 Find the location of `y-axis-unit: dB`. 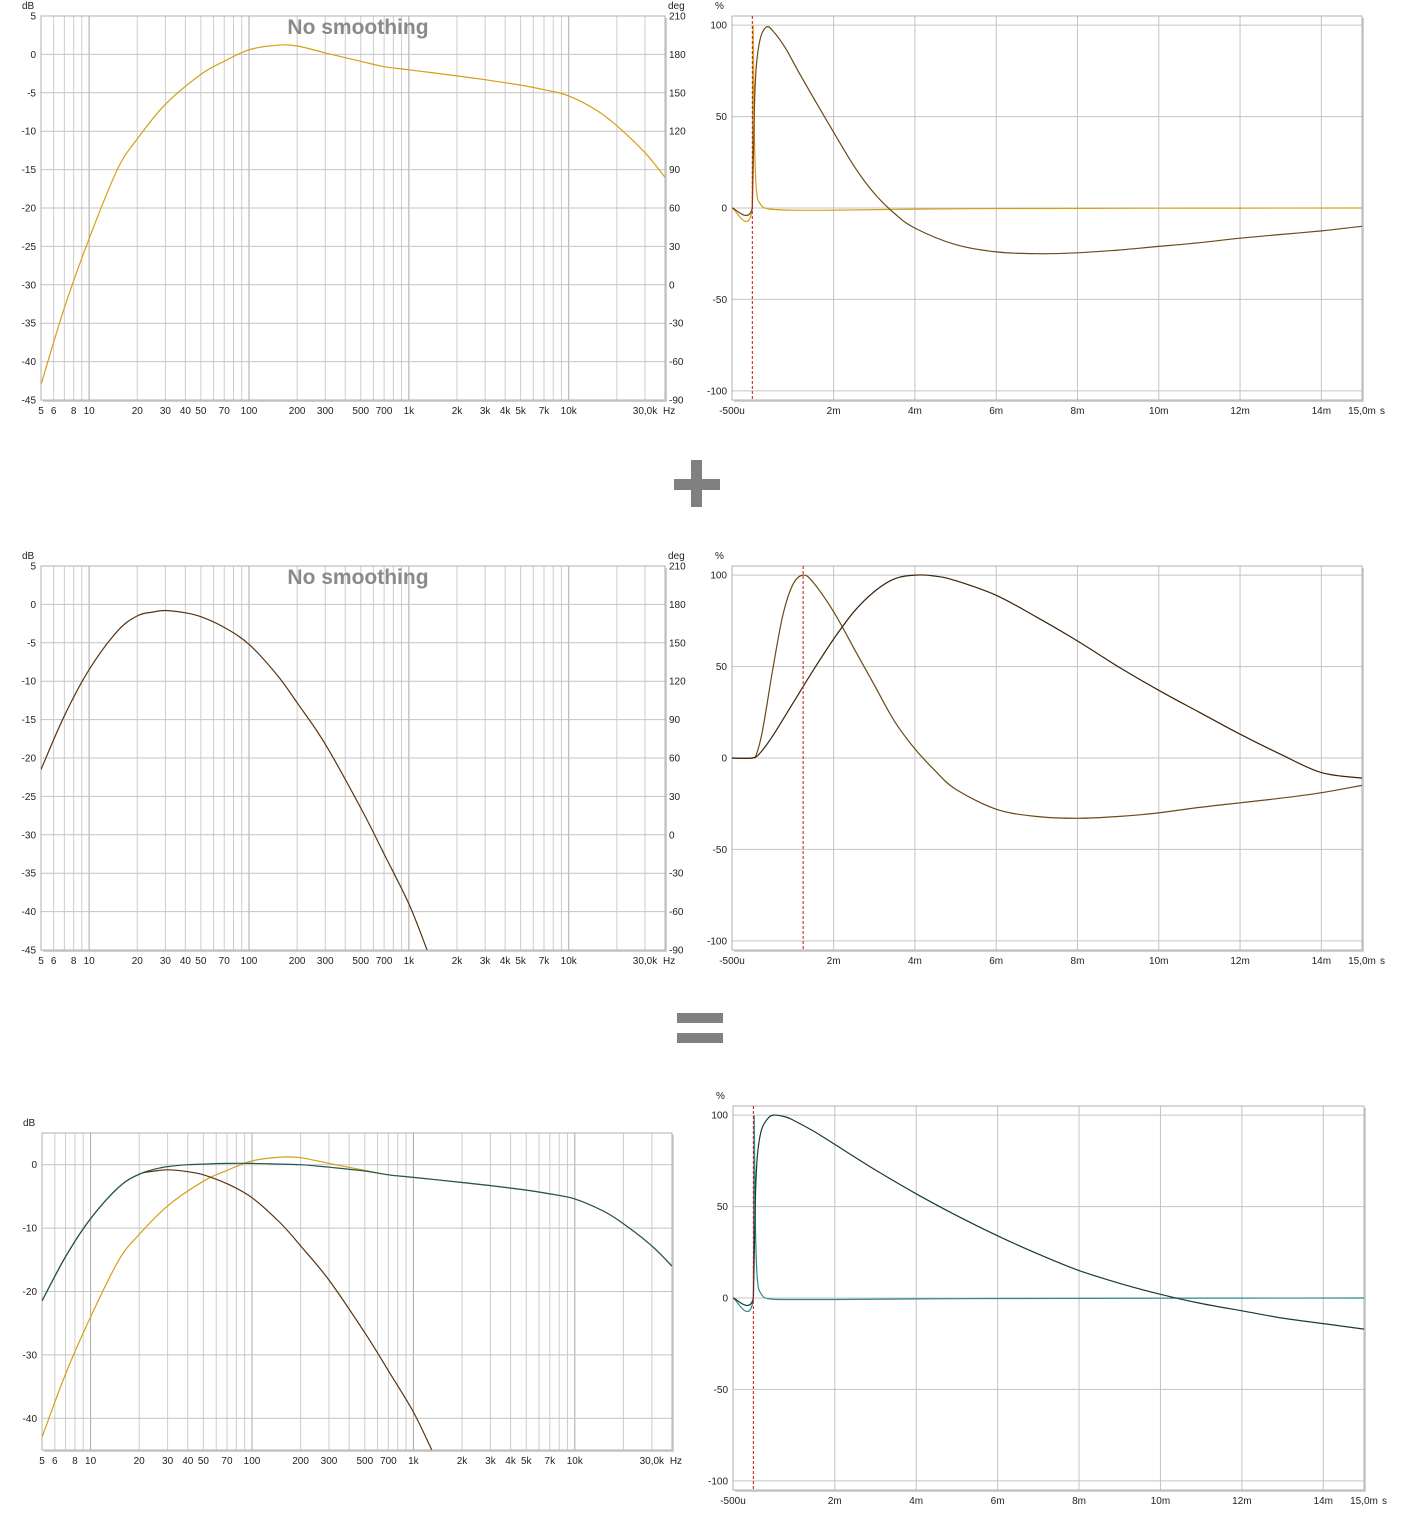

y-axis-unit: dB is located at coordinates (28, 556).